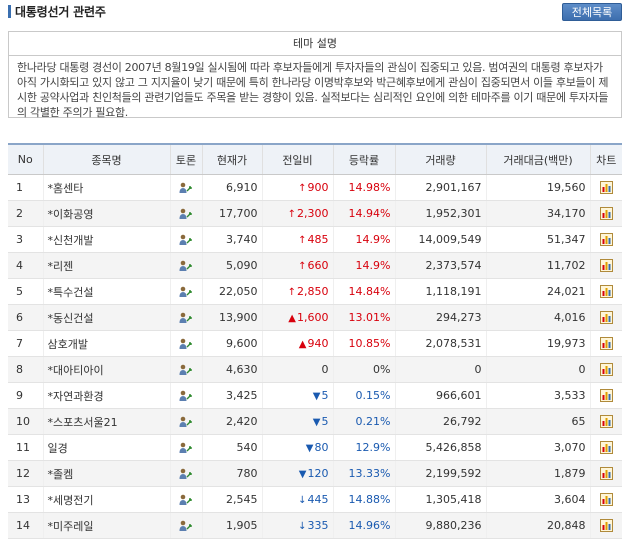 The width and height of the screenshot is (631, 544). Describe the element at coordinates (106, 447) in the screenshot. I see `stock-name-link: 일경` at that location.